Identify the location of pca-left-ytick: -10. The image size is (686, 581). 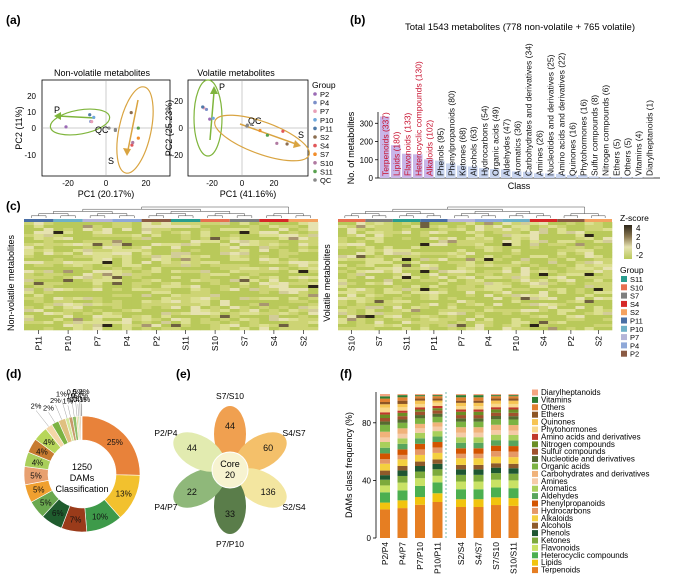
(30, 155).